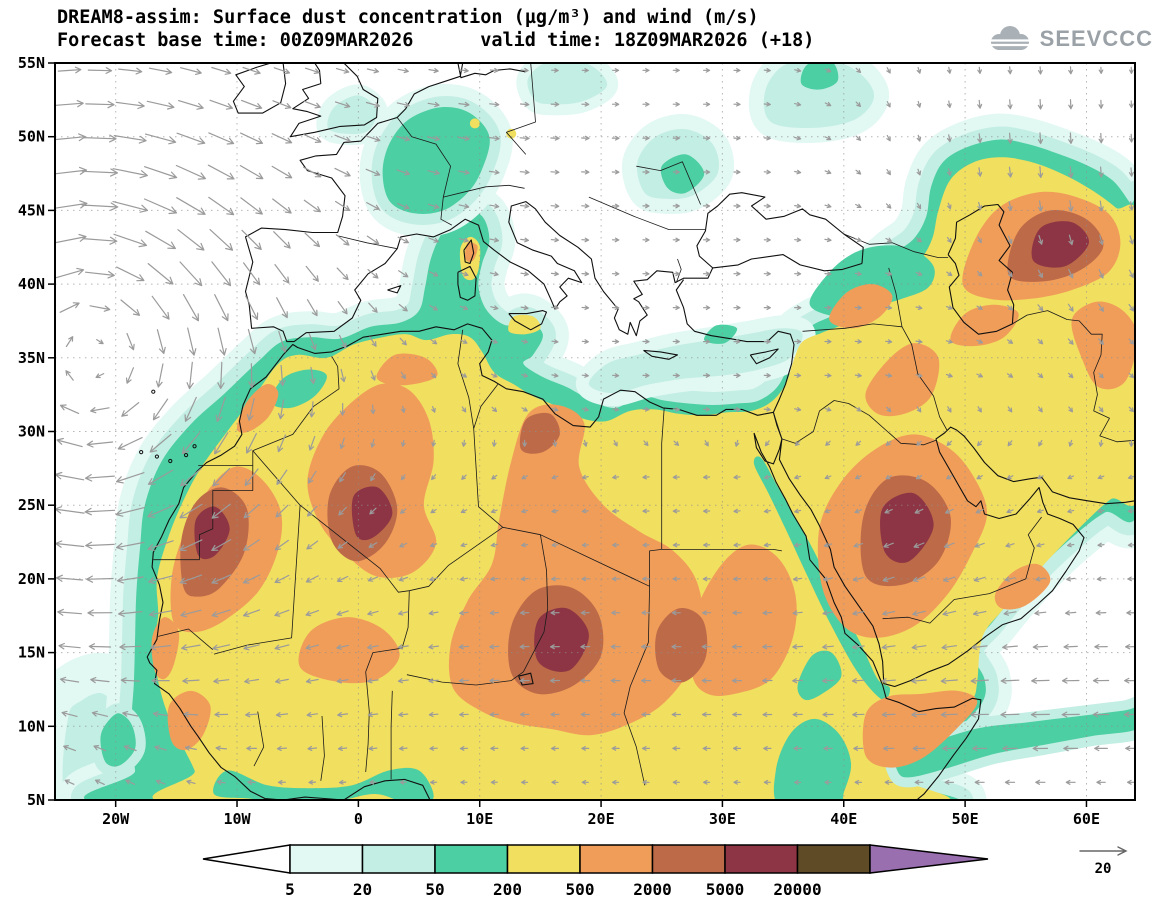  I want to click on x-tick-label: 0, so click(358, 819).